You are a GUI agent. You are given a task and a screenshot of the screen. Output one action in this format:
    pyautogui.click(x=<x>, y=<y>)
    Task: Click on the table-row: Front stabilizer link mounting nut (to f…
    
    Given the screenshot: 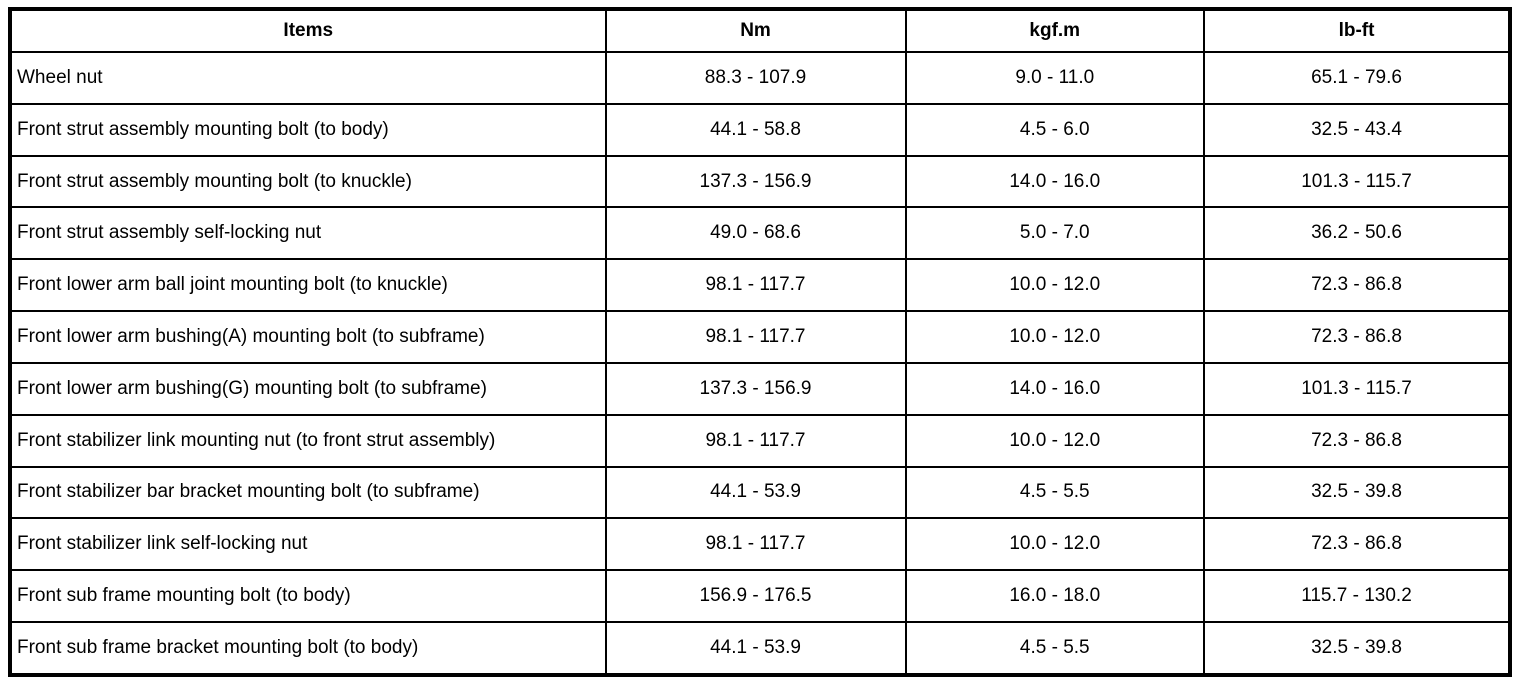 What is the action you would take?
    pyautogui.click(x=760, y=440)
    